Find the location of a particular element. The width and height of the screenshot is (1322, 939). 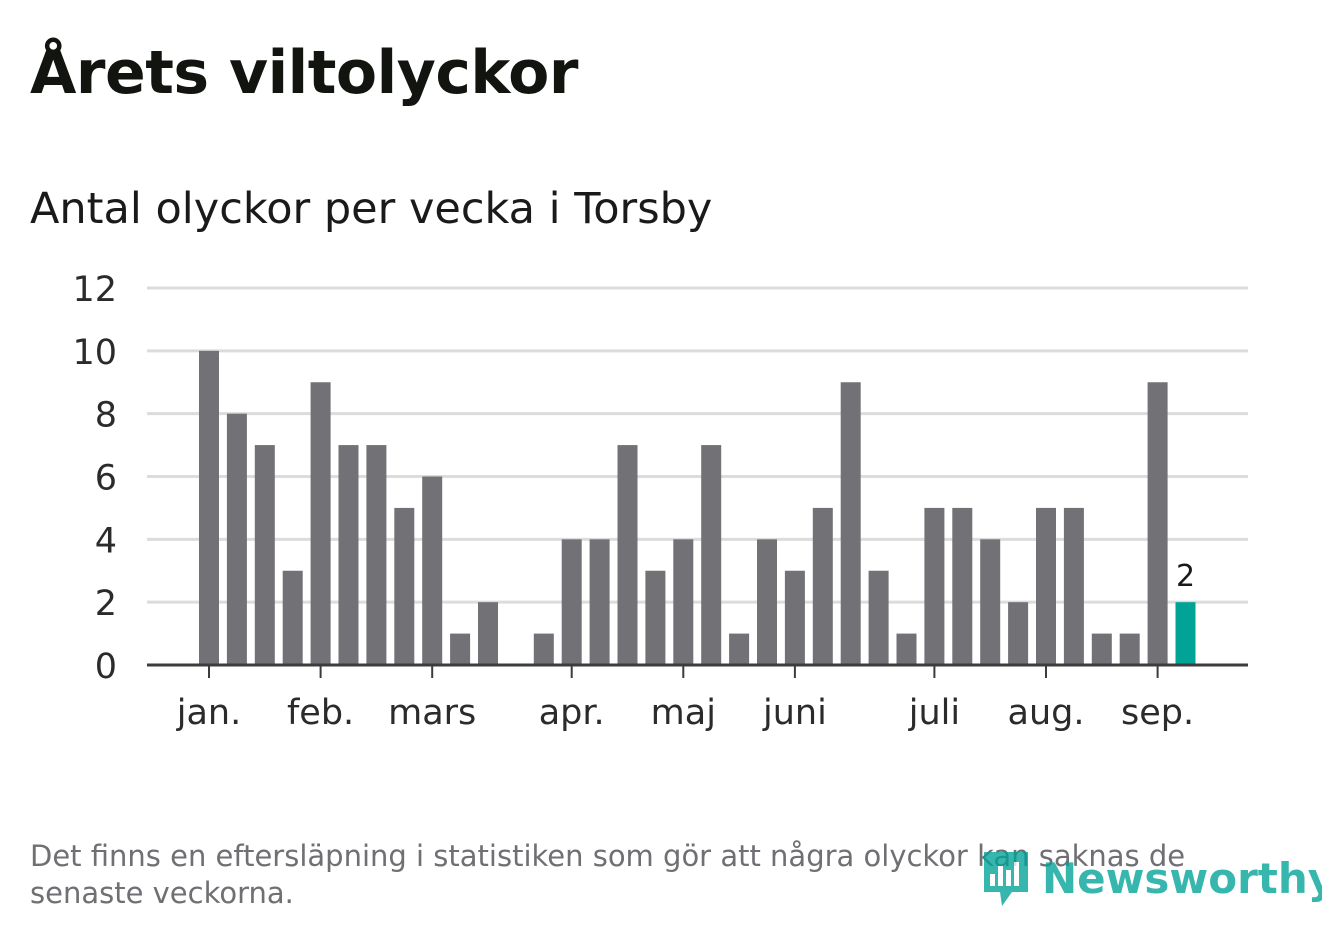

newsworthy-logo: Newsworthy is located at coordinates (1151, 878).